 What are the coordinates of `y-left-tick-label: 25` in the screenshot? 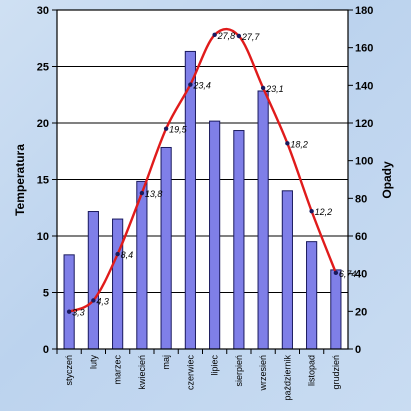 It's located at (43, 68).